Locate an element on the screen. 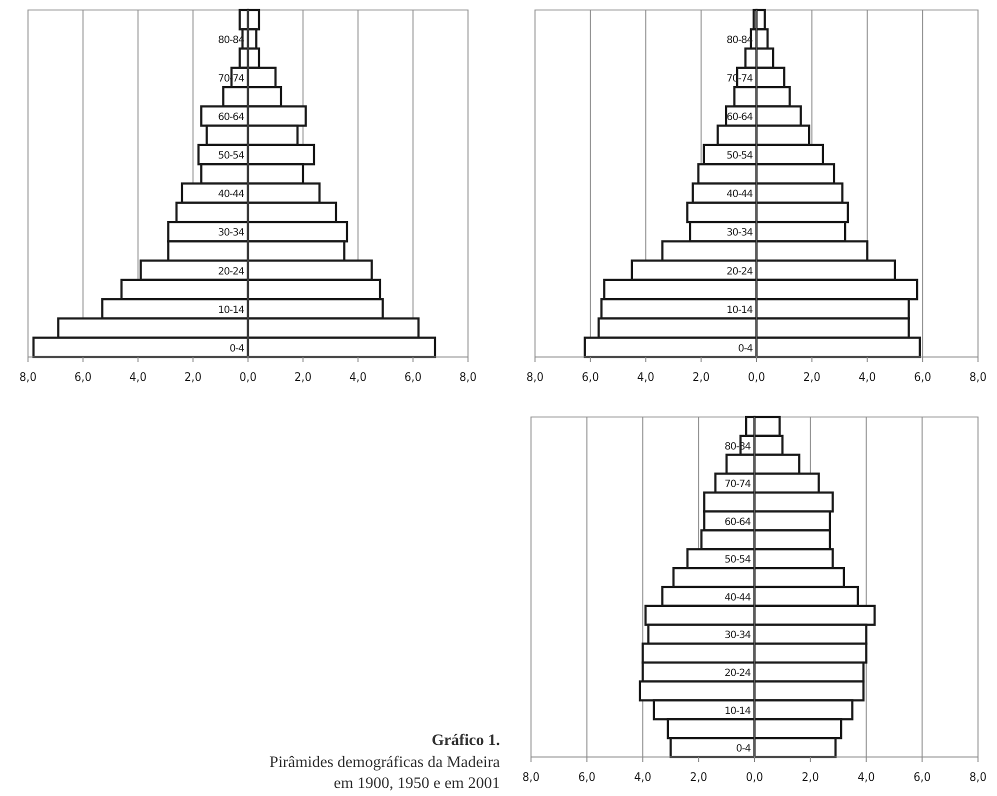 This screenshot has height=796, width=997. text: Gráfico 1. is located at coordinates (466, 740).